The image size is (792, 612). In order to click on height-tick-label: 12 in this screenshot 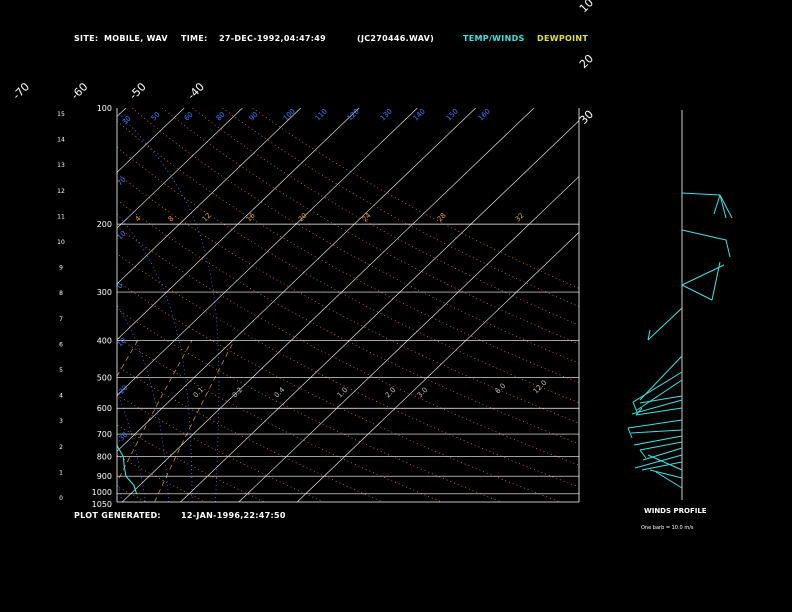, I will do `click(61, 191)`.